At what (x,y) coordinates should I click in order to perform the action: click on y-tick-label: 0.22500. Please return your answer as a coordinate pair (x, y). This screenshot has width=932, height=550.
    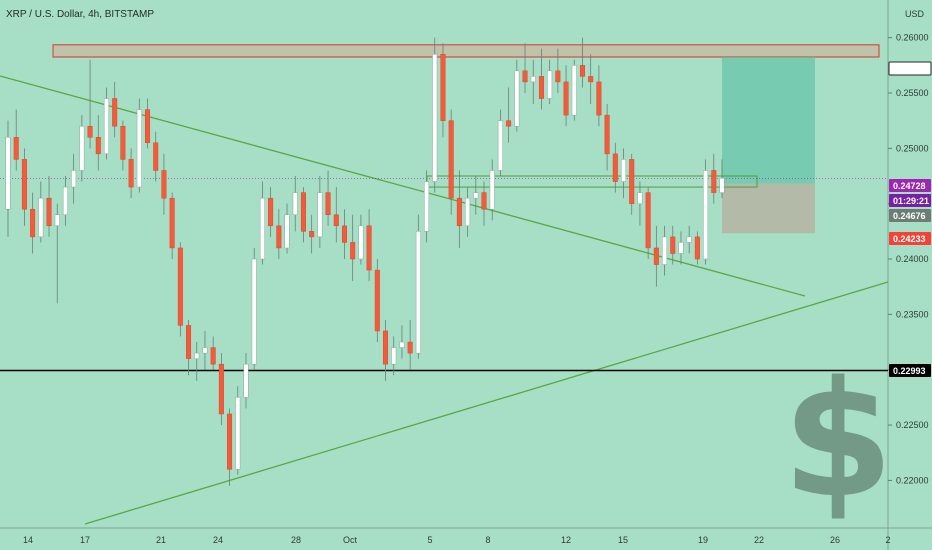
    Looking at the image, I should click on (912, 425).